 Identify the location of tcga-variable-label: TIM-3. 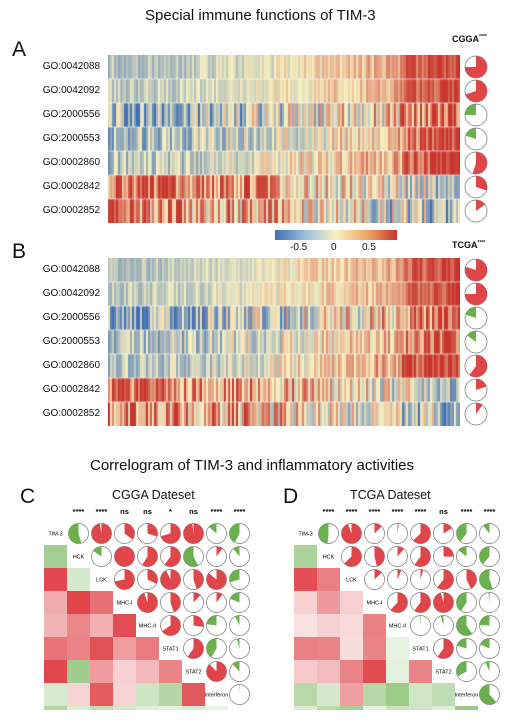
(305, 535).